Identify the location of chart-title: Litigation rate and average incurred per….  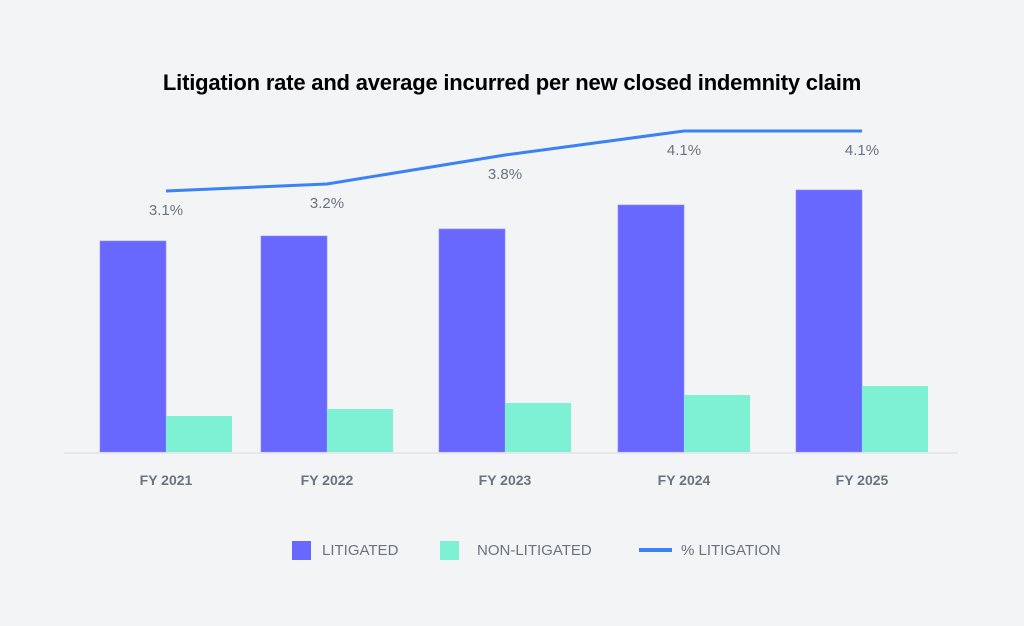
(512, 82).